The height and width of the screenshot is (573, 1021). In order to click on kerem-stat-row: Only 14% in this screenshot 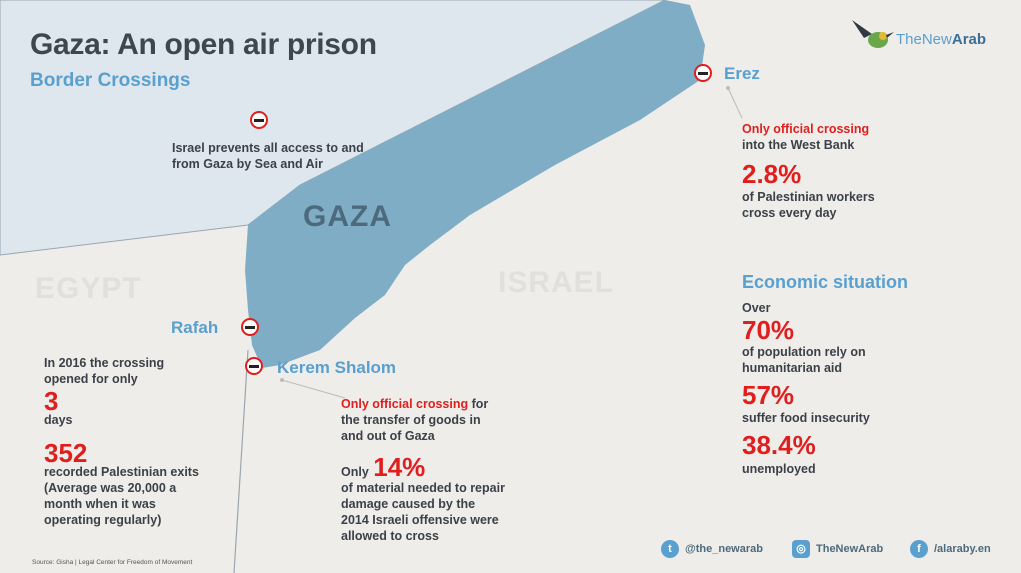, I will do `click(383, 467)`.